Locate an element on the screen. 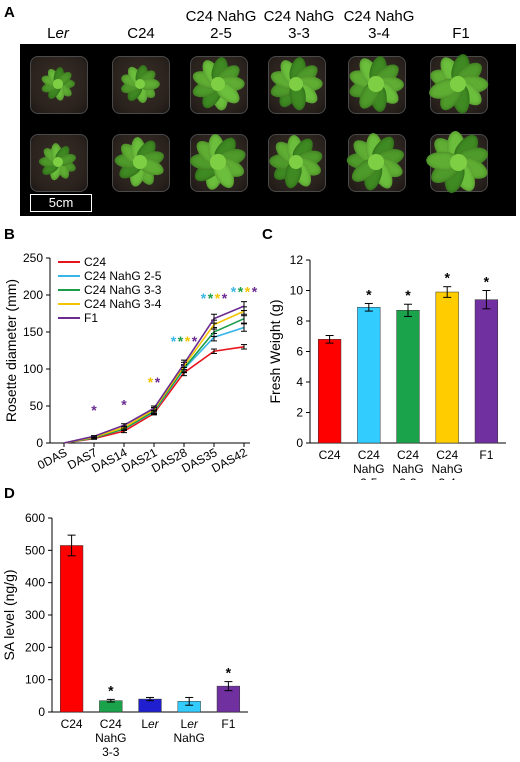  legend-label: F1 is located at coordinates (91, 318).